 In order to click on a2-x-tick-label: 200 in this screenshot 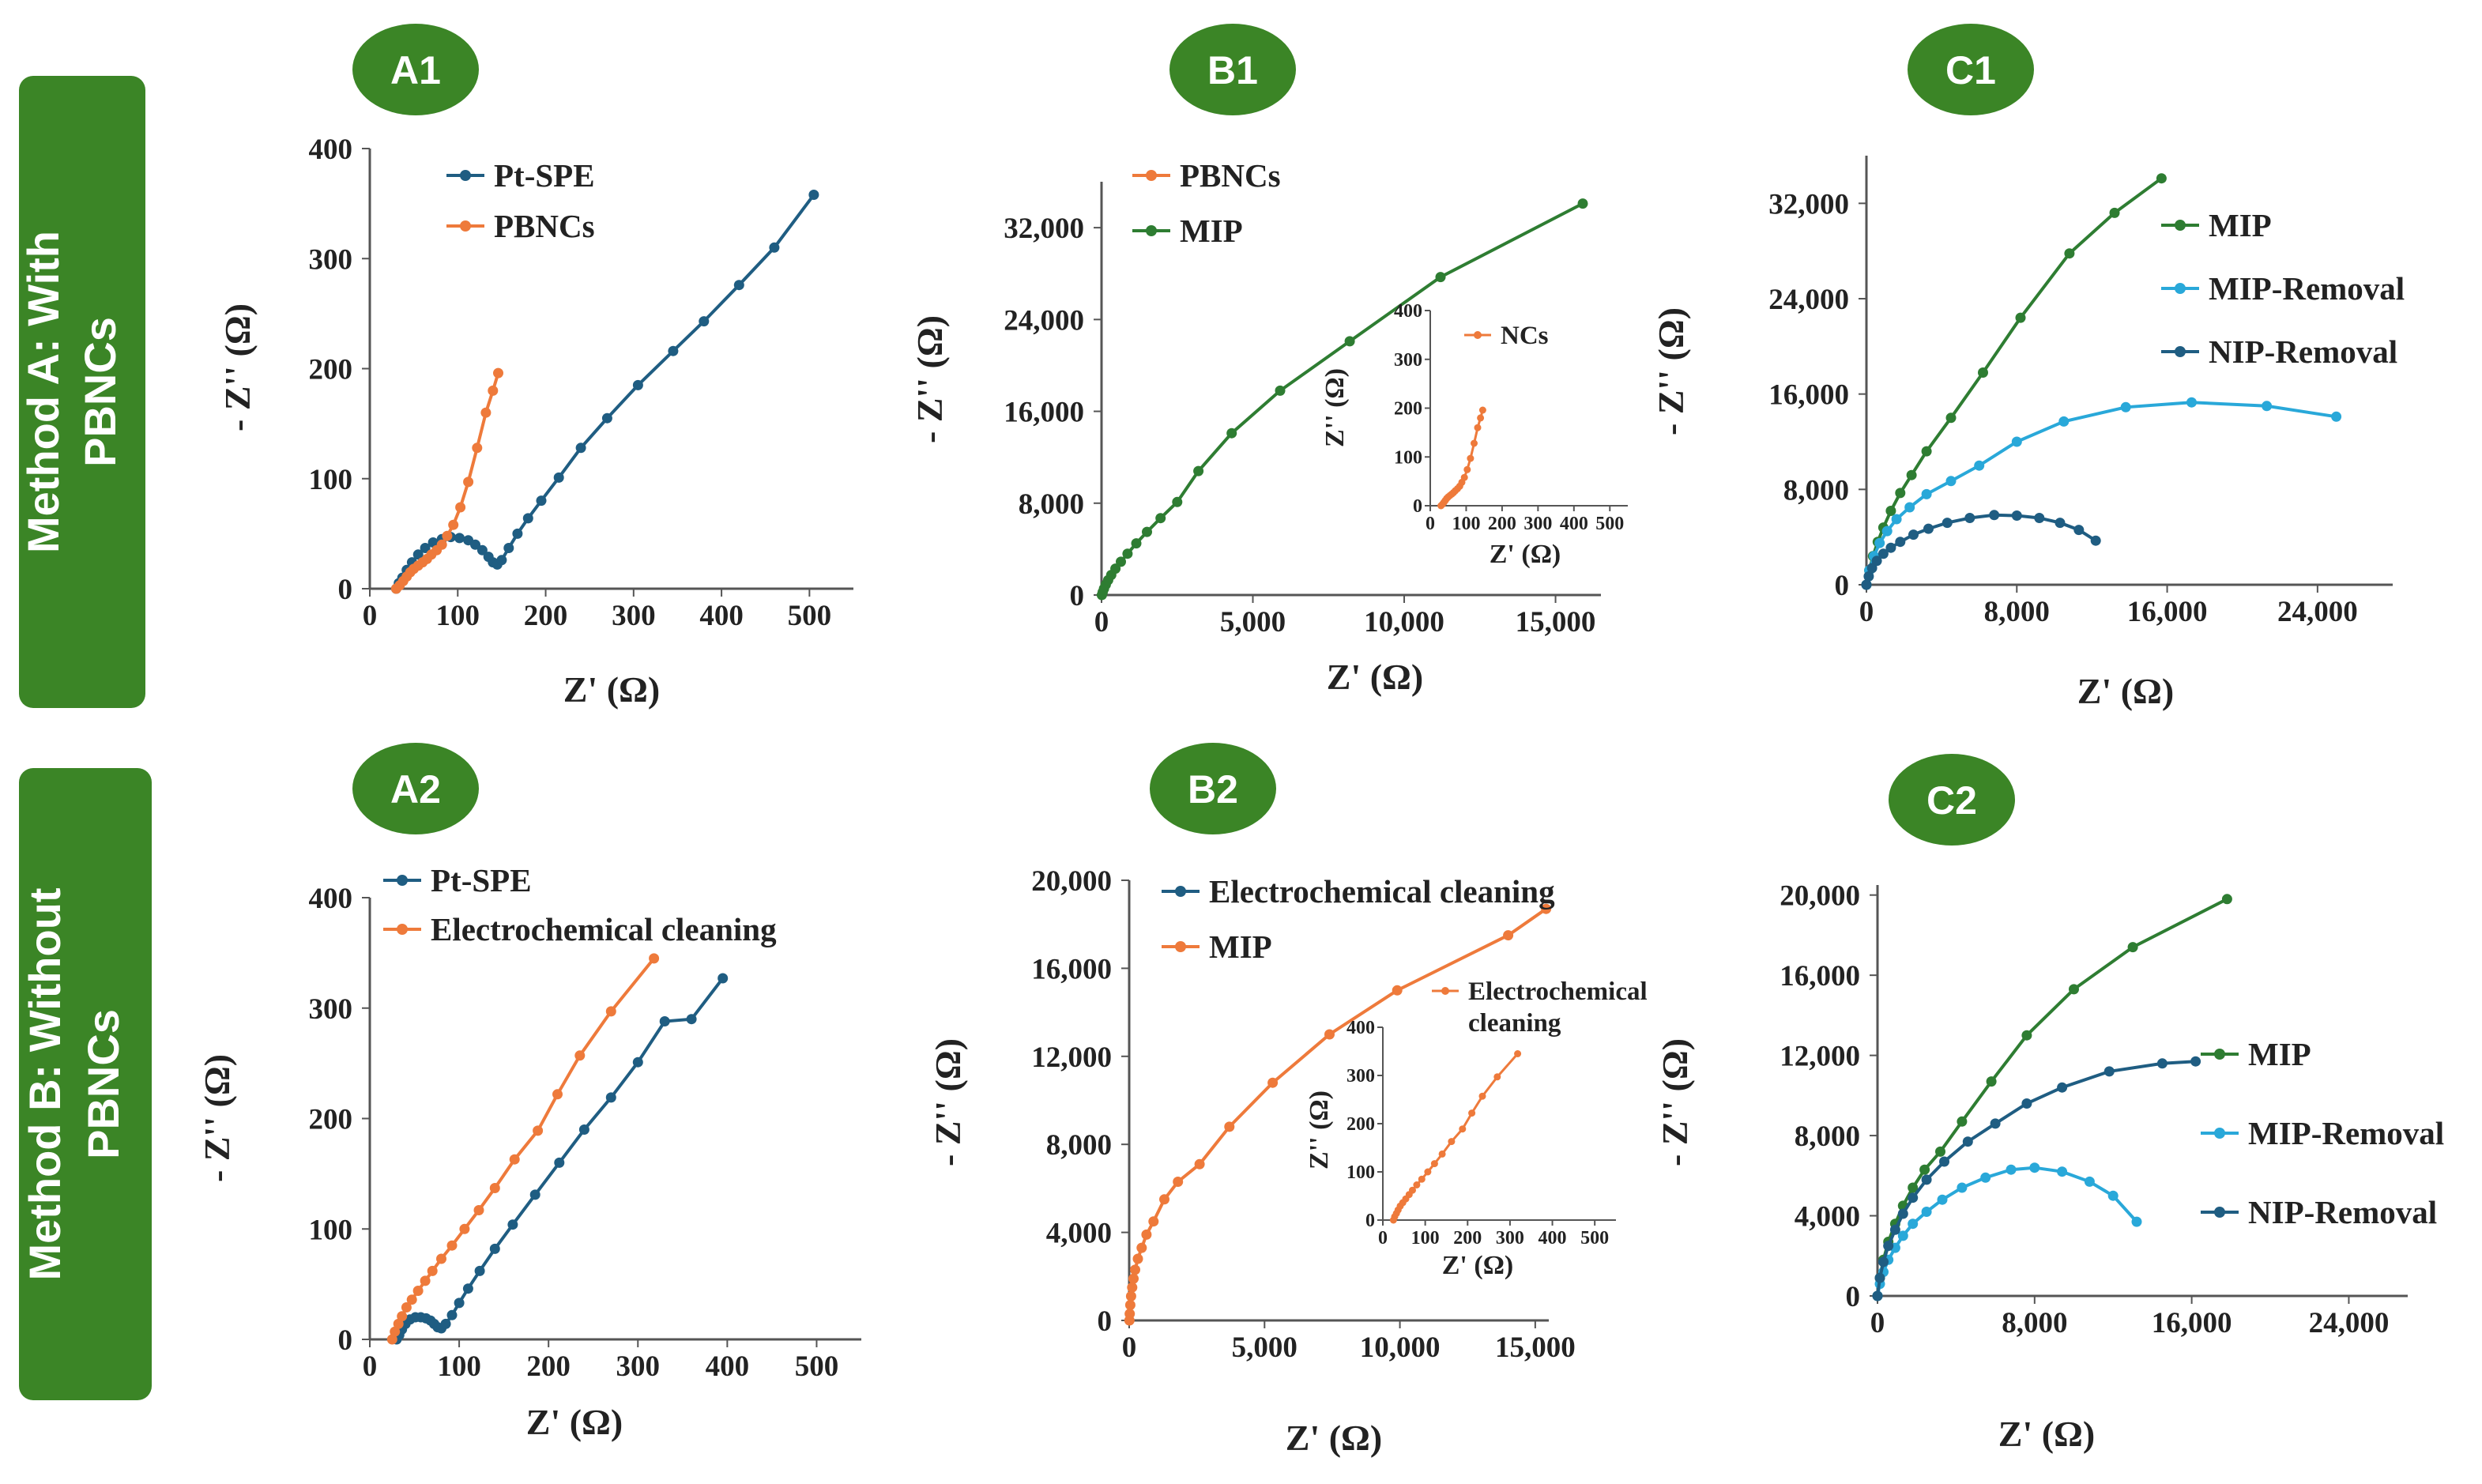, I will do `click(548, 1366)`.